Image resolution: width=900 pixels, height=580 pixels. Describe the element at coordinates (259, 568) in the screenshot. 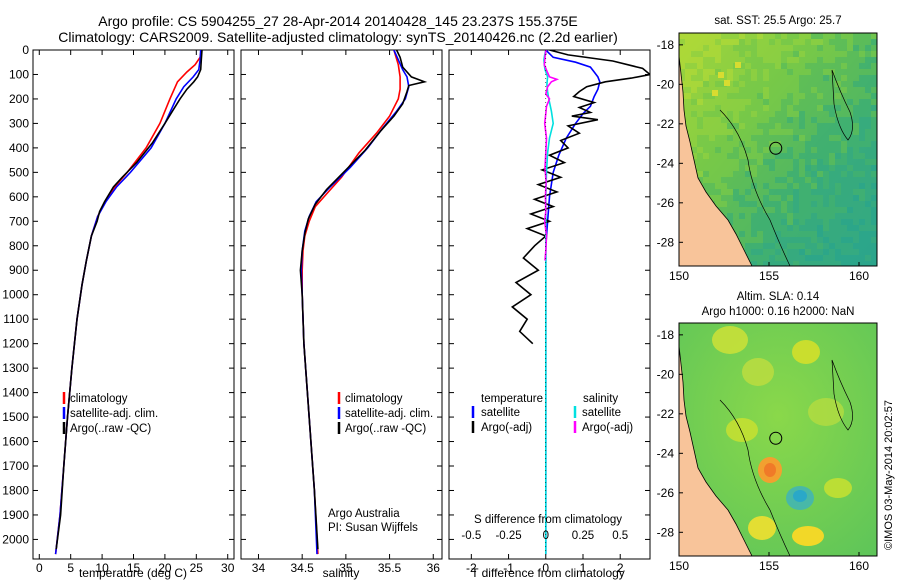

I see `x-tick-label: 34` at that location.